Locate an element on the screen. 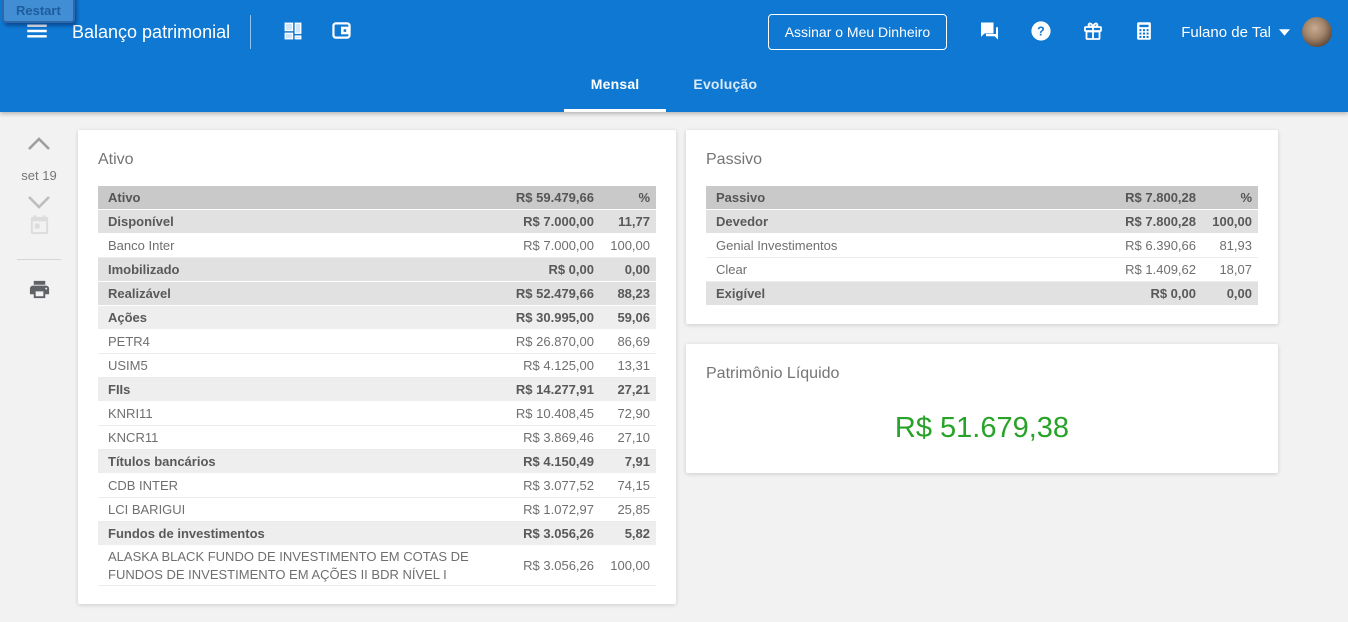  period-rail: set 19 is located at coordinates (39, 367).